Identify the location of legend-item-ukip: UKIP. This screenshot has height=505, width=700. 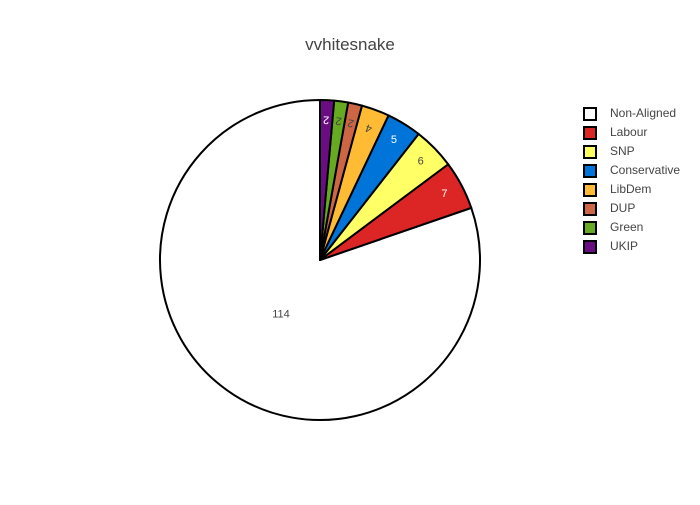
(610, 246).